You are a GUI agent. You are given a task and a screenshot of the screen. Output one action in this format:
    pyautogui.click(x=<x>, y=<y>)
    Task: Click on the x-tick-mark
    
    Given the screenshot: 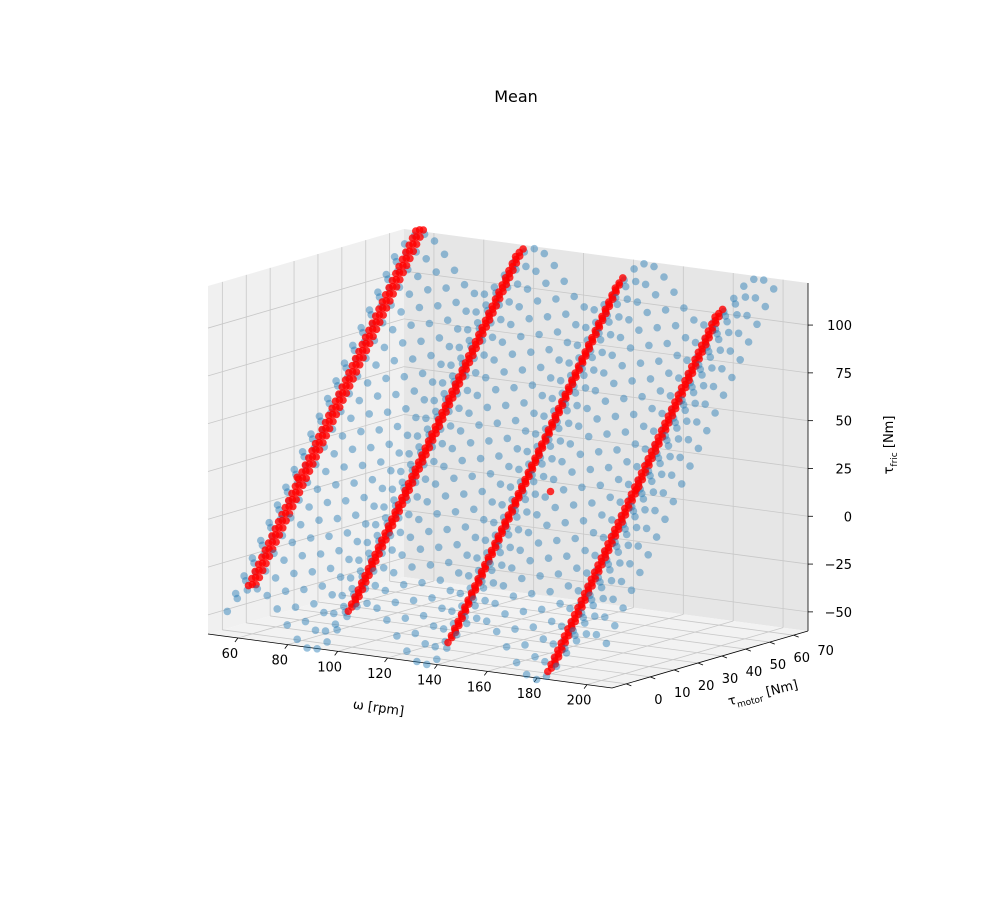 What is the action you would take?
    pyautogui.click(x=286, y=646)
    